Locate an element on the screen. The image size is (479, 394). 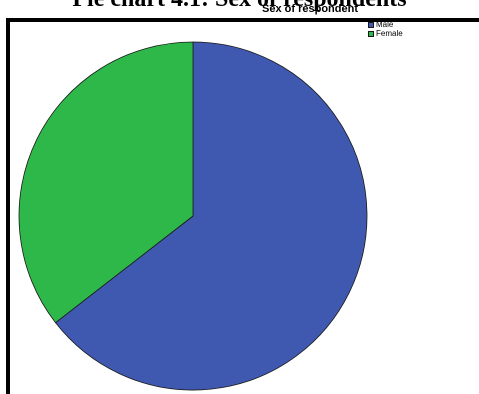
legend-label-male: Male is located at coordinates (385, 24).